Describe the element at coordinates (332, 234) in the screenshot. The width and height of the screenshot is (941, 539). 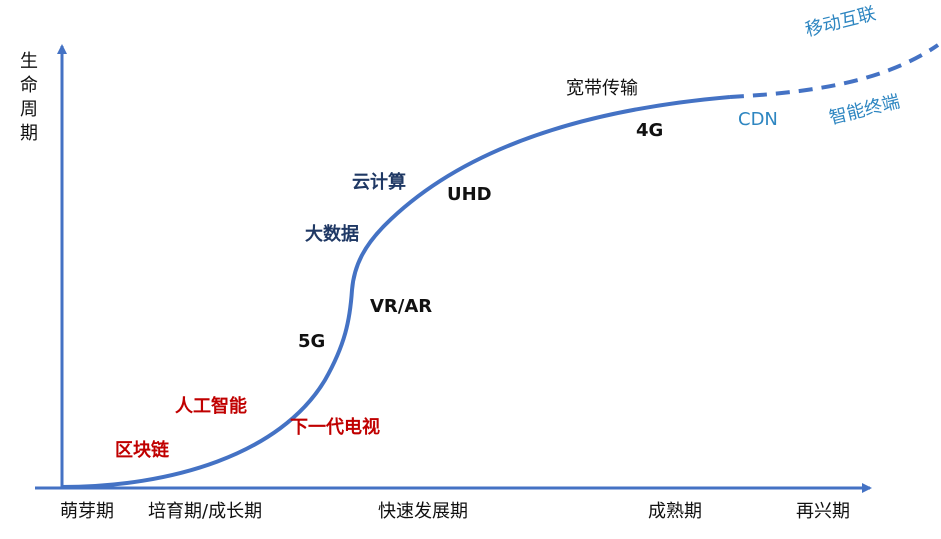
I see `label-big-data: 大数据` at that location.